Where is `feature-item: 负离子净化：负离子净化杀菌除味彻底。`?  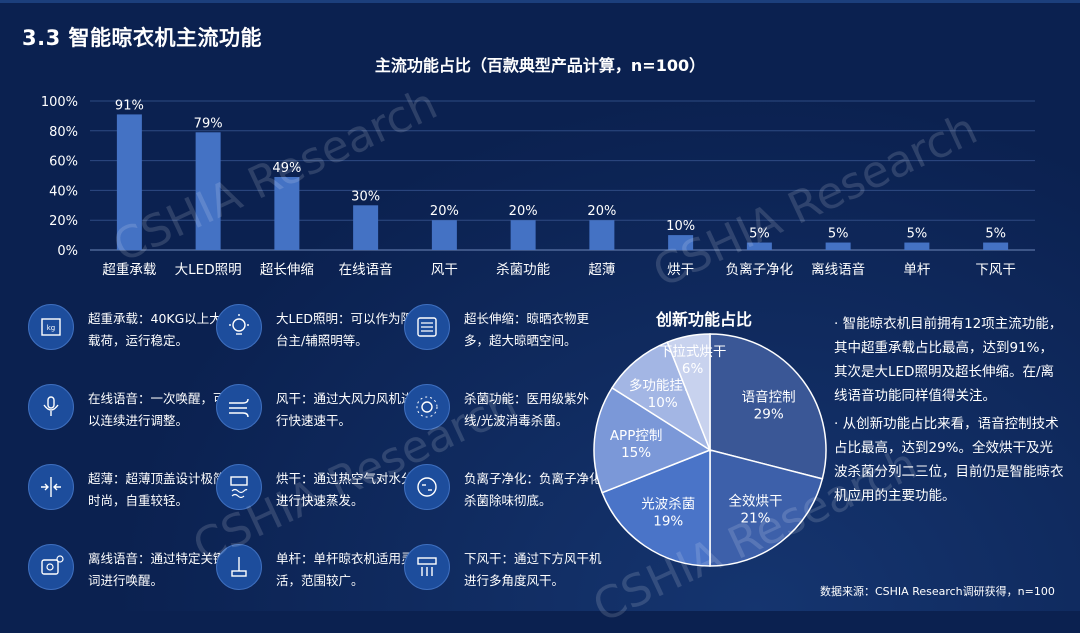
feature-item: 负离子净化：负离子净化杀菌除味彻底。 is located at coordinates (503, 495).